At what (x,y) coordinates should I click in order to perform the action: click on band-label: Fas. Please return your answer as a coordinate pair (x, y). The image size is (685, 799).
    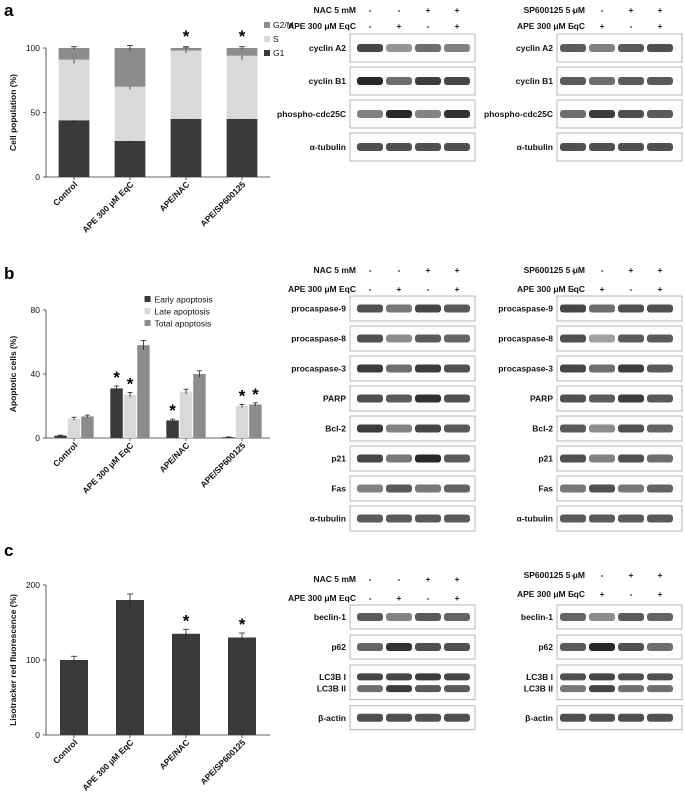
    Looking at the image, I should click on (338, 489).